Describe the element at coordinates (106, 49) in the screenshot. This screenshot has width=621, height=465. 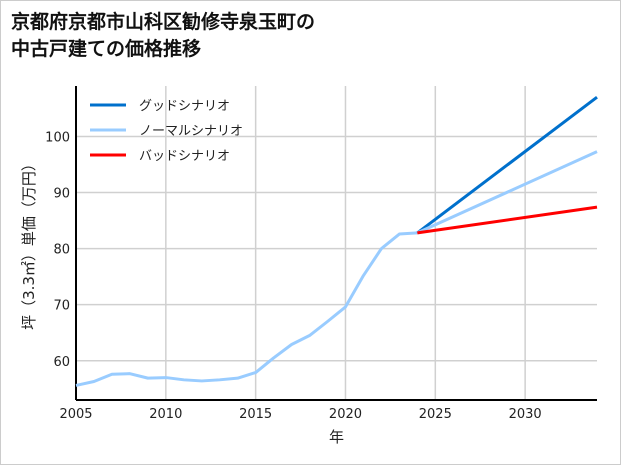
I see `title-line-2: 中古戸建ての価格推移` at that location.